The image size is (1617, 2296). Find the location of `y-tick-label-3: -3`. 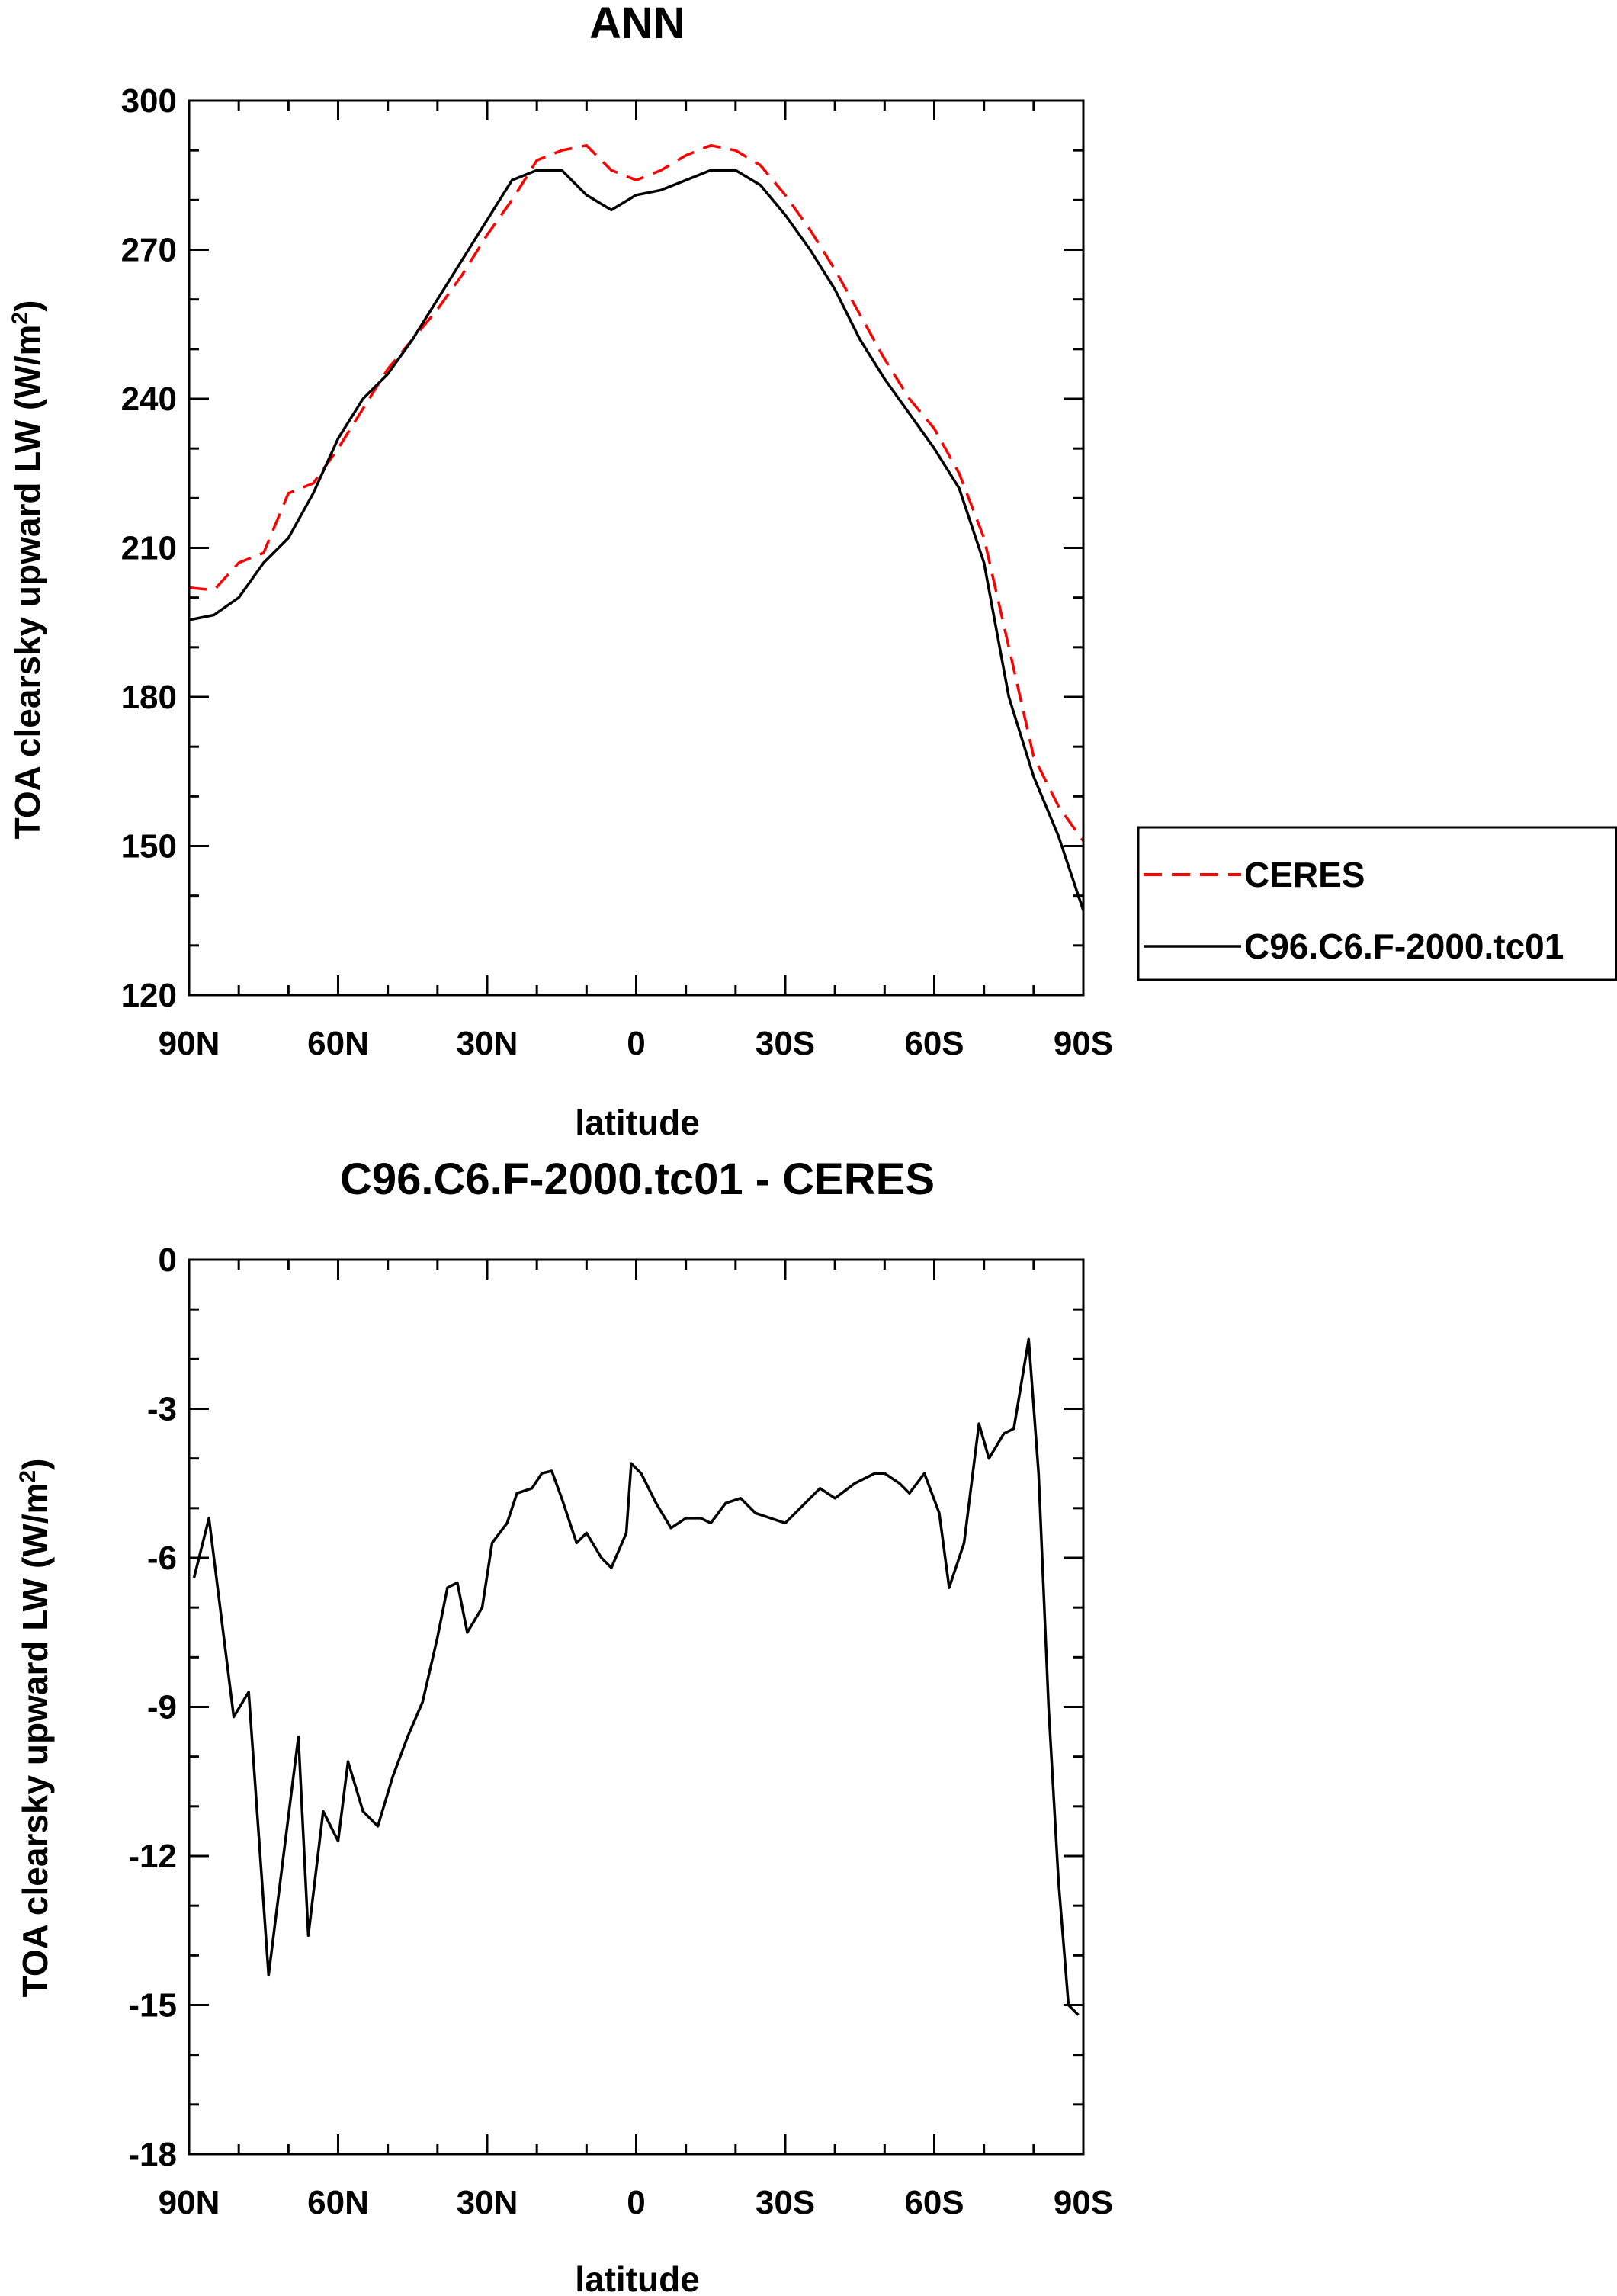

y-tick-label-3: -3 is located at coordinates (162, 1409).